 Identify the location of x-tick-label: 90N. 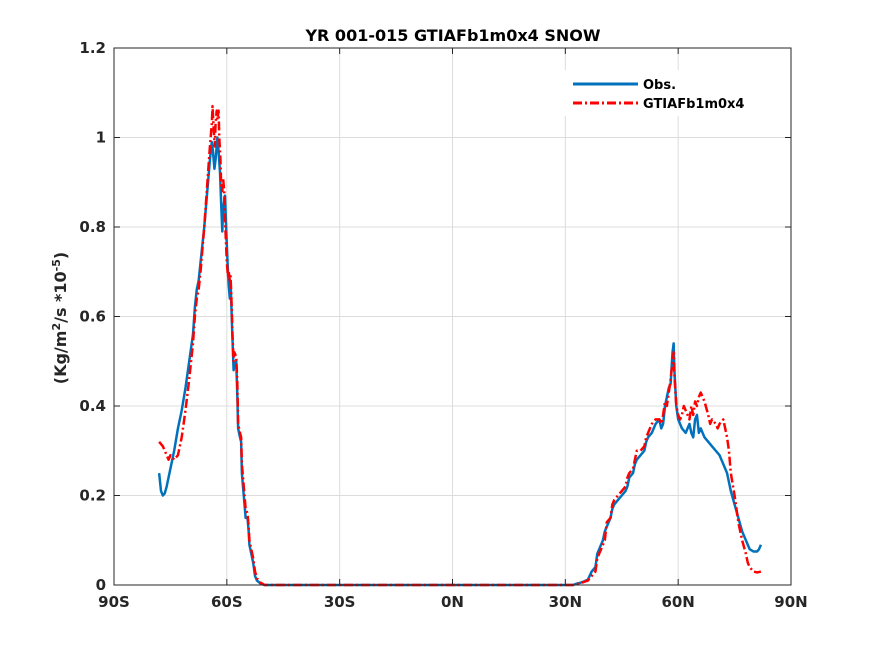
(790, 602).